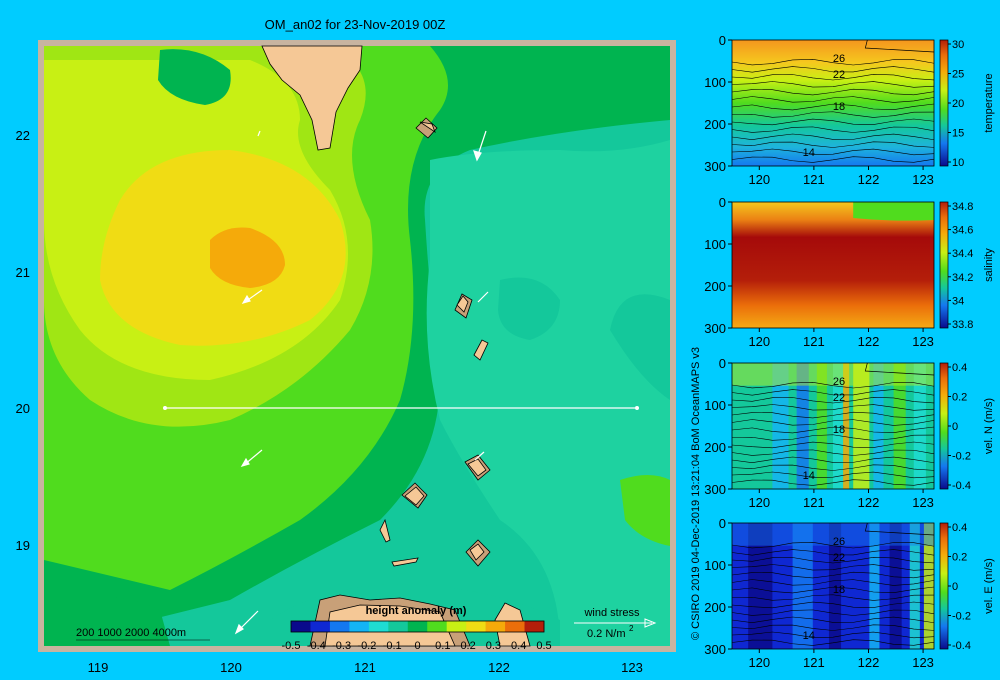  What do you see at coordinates (23, 340) in the screenshot?
I see `map-y-axis: 22 21 20 19` at bounding box center [23, 340].